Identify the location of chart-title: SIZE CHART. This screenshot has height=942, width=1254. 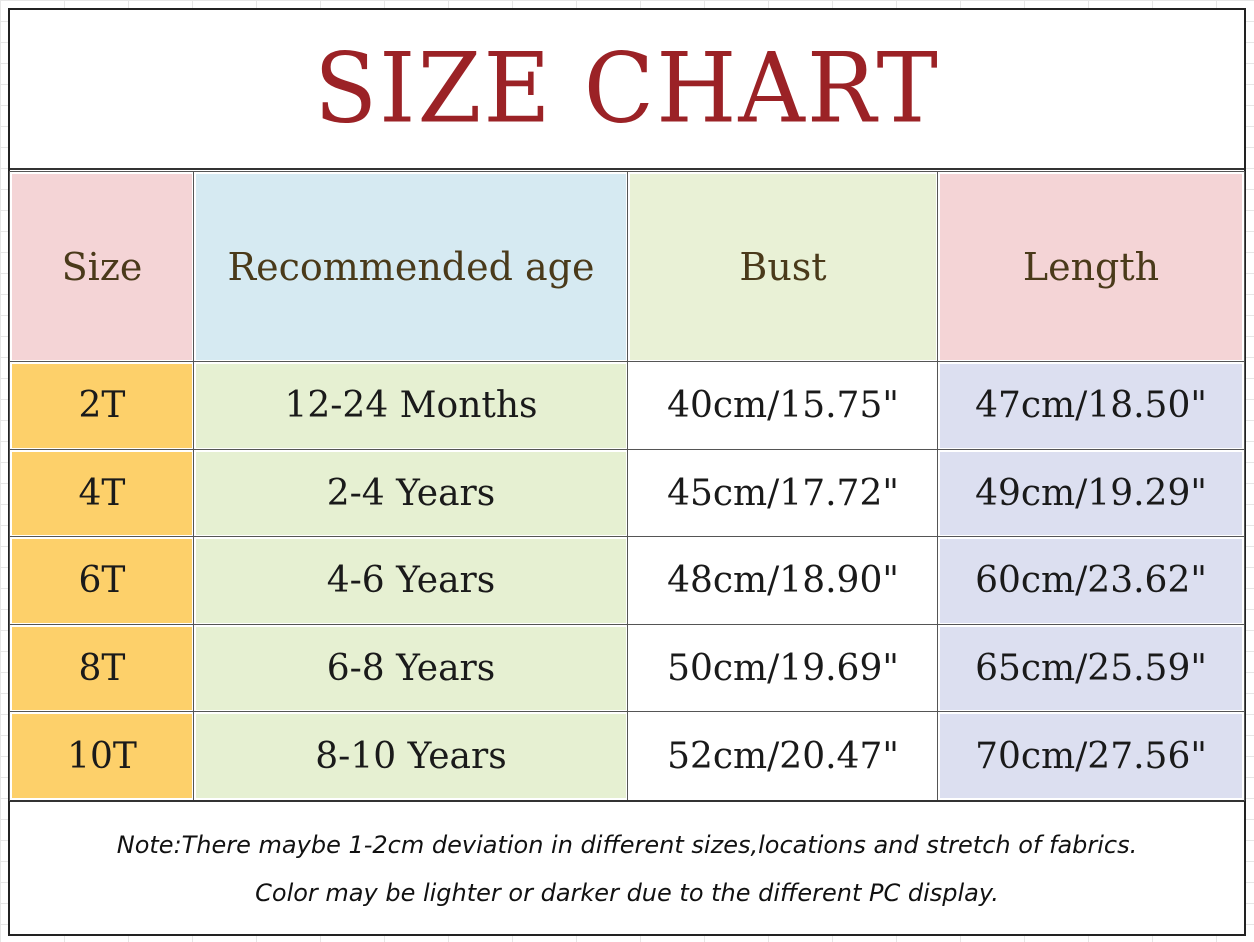
(627, 88).